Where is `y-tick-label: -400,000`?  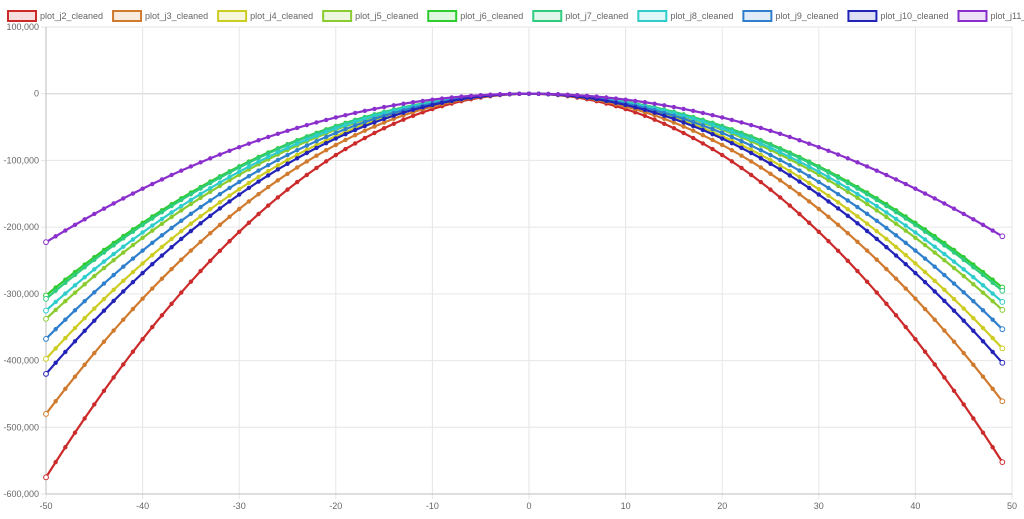 y-tick-label: -400,000 is located at coordinates (21, 361).